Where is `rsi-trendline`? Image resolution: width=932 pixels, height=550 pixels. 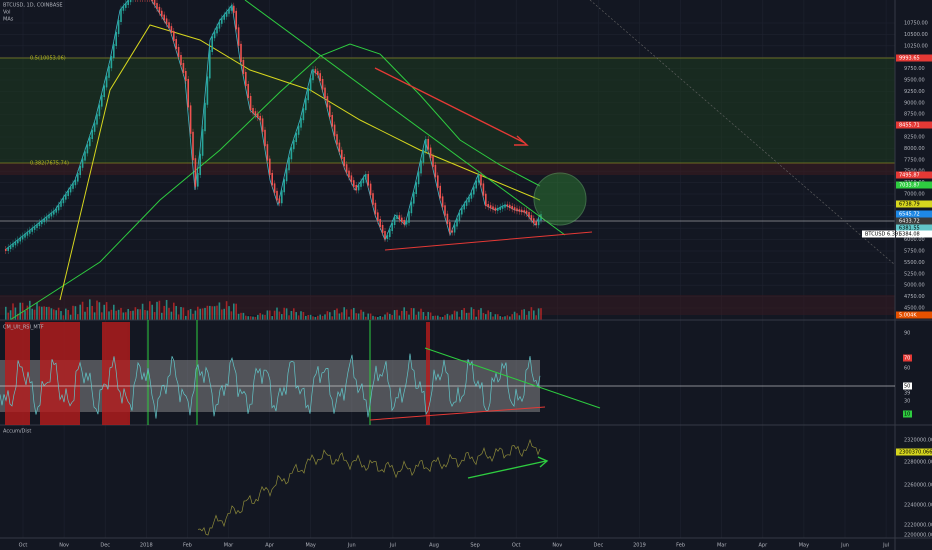 rsi-trendline is located at coordinates (512, 378).